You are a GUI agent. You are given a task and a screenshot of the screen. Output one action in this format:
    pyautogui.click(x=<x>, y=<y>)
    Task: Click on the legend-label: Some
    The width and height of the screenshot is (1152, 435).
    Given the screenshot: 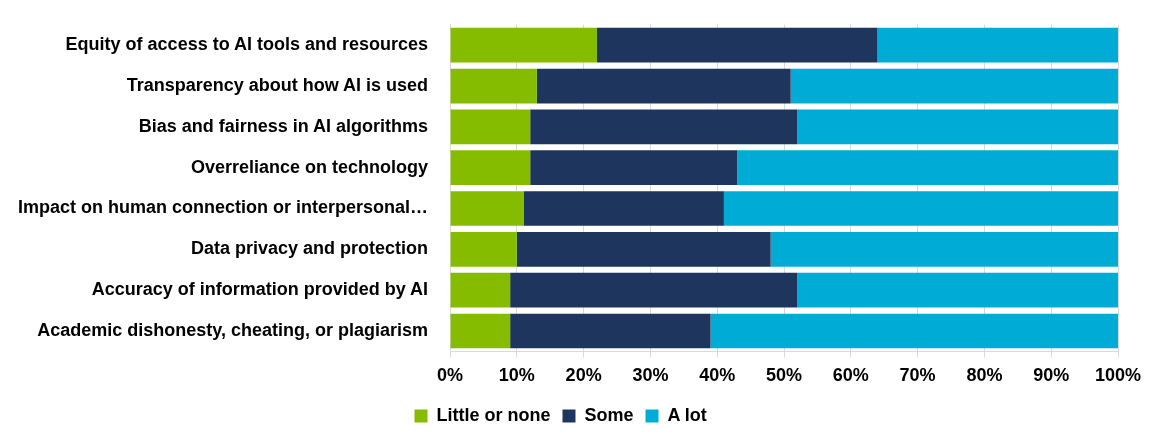 What is the action you would take?
    pyautogui.click(x=609, y=414)
    